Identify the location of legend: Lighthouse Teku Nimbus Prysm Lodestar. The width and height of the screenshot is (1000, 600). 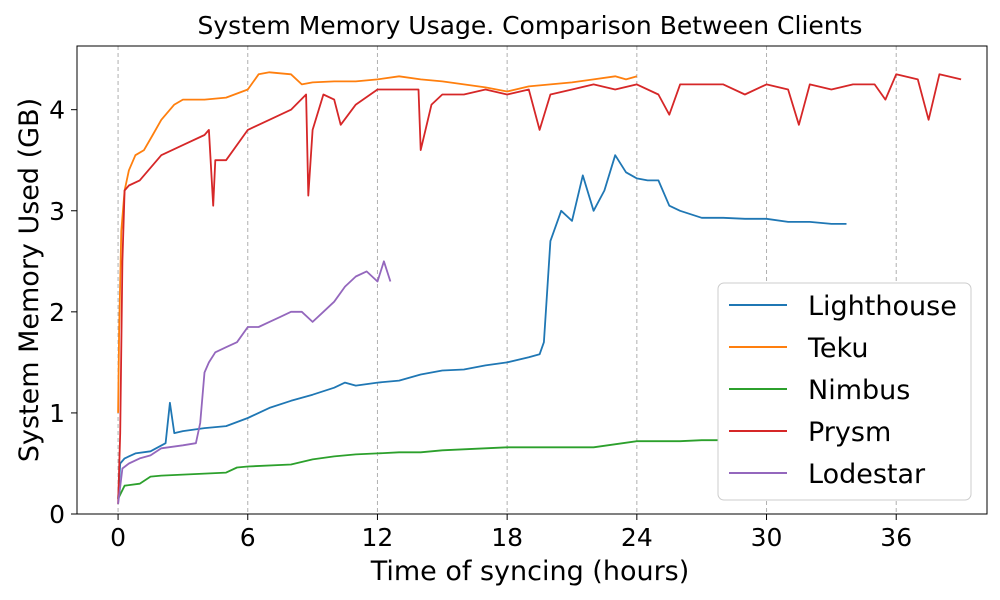
(844, 391).